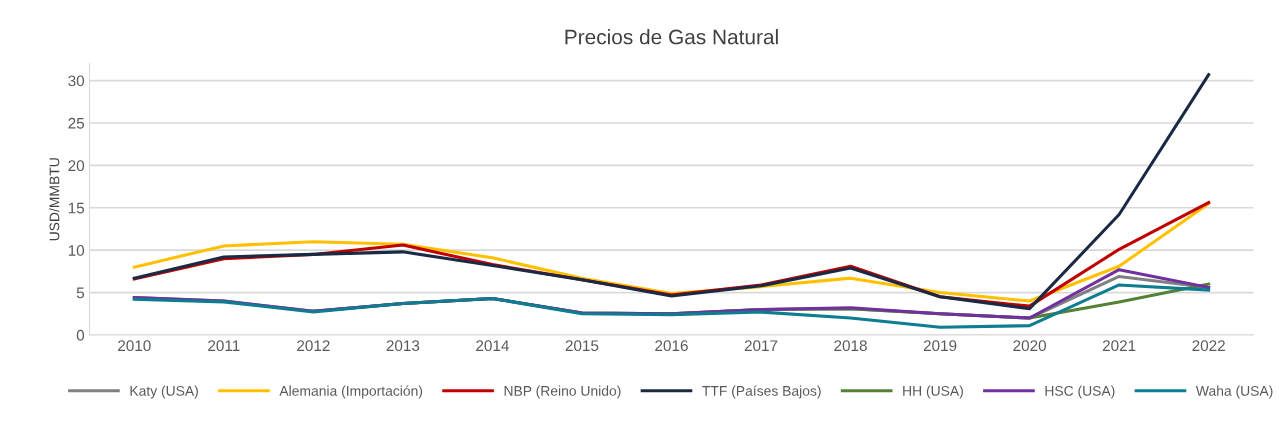 This screenshot has height=424, width=1279. I want to click on x-tick-label: 2011, so click(224, 346).